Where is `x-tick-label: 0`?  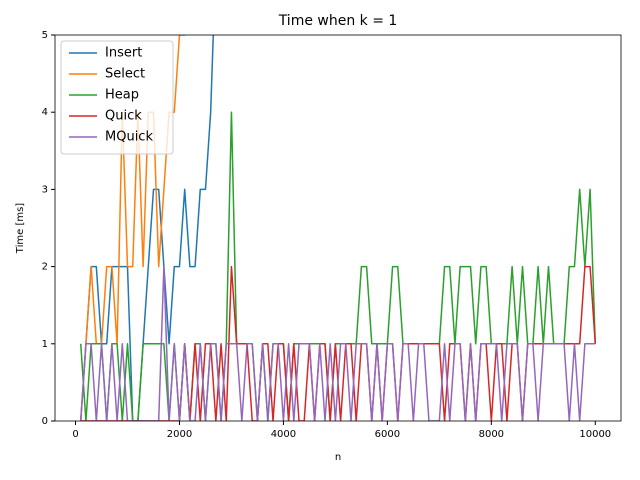
x-tick-label: 0 is located at coordinates (75, 434).